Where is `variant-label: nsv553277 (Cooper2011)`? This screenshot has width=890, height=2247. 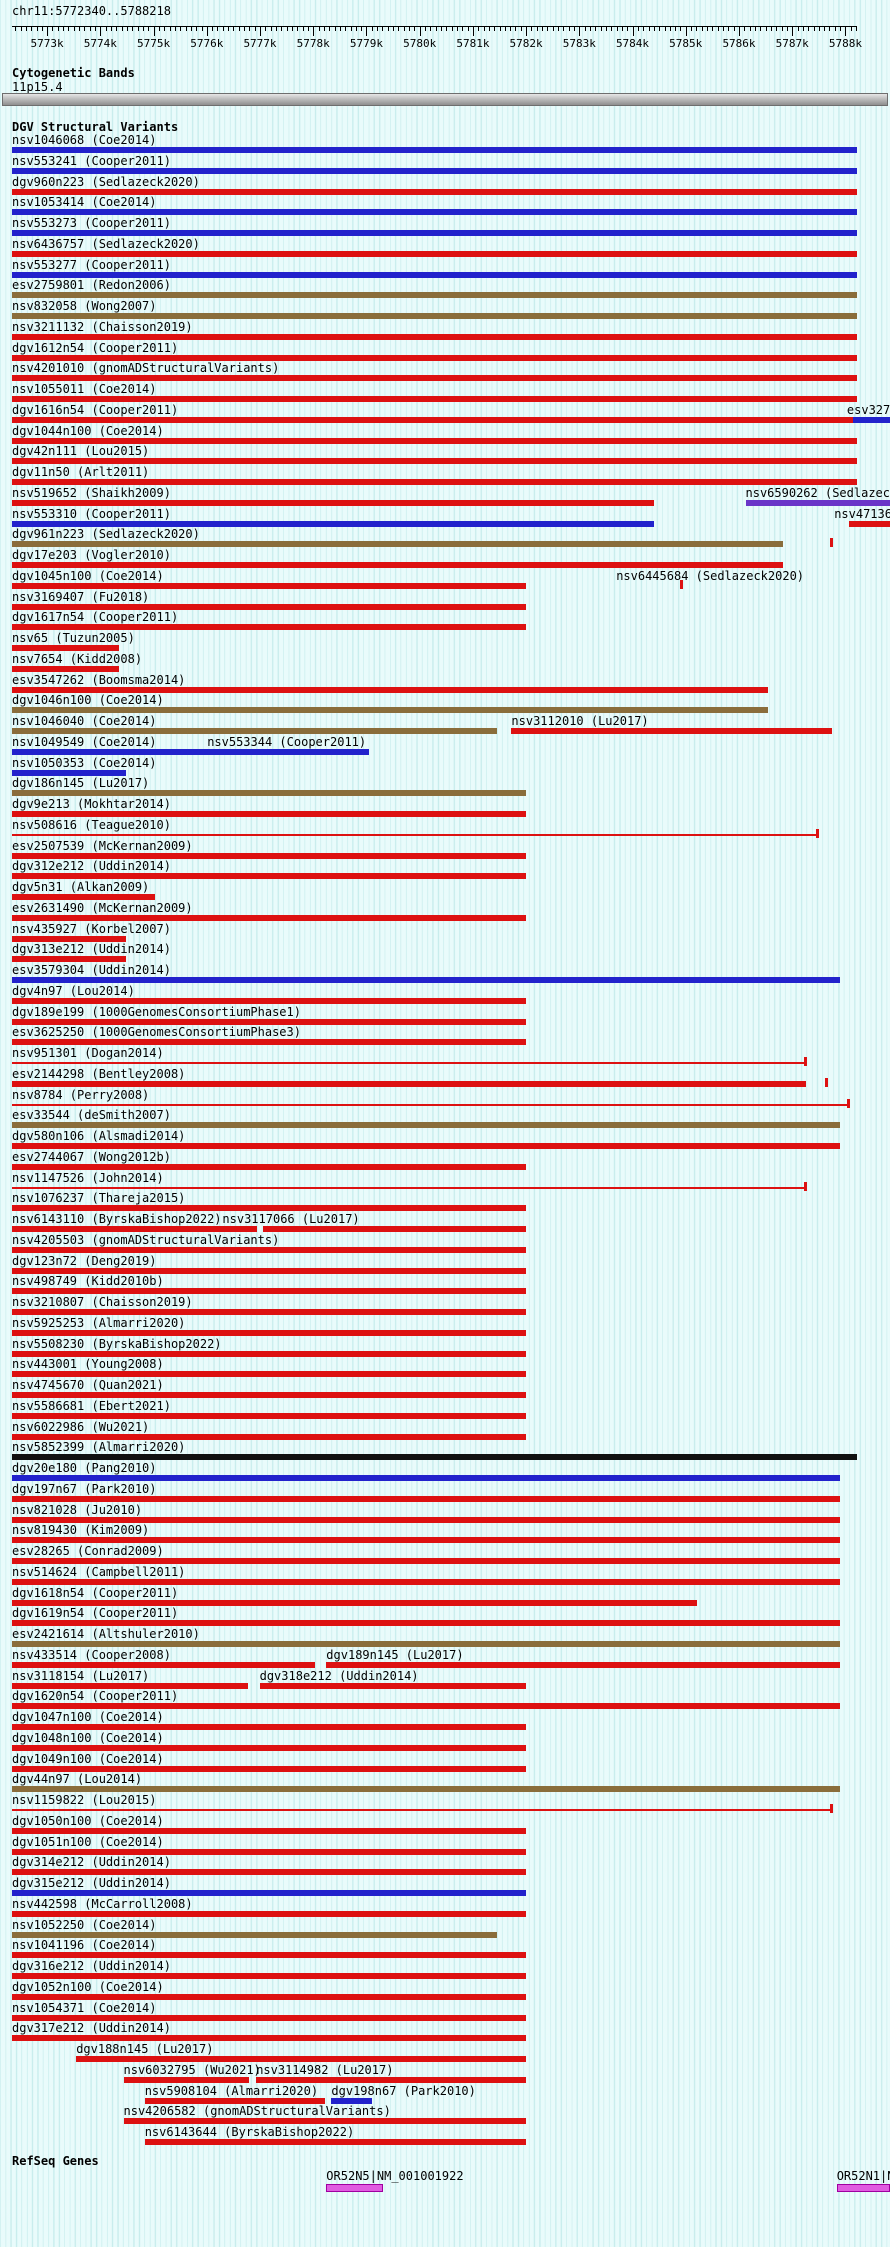 variant-label: nsv553277 (Cooper2011) is located at coordinates (91, 264).